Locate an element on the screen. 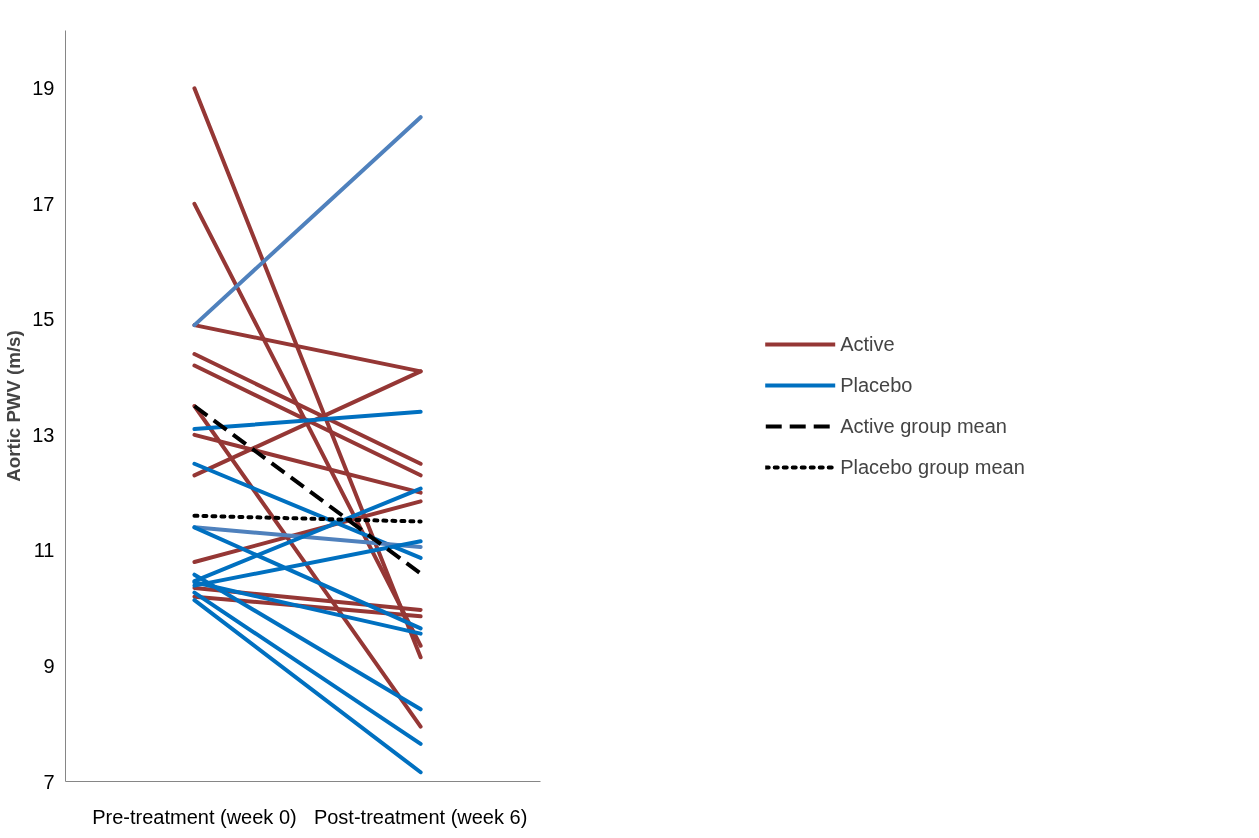 This screenshot has height=838, width=1259. y-tick-label: 11 is located at coordinates (44, 550).